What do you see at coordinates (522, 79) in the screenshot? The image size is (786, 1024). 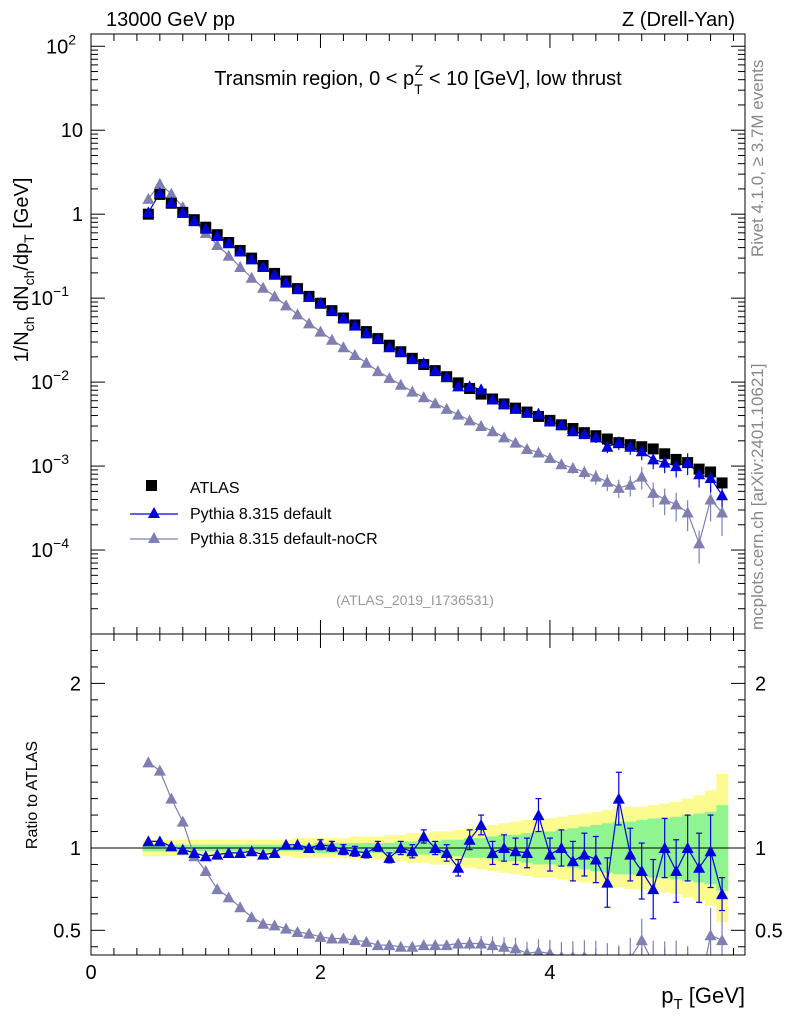 I see `main-title-post: < 10 [GeV], low thrust` at bounding box center [522, 79].